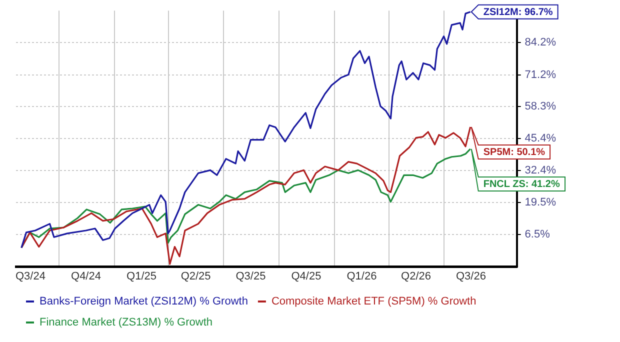 Image resolution: width=620 pixels, height=342 pixels. Describe the element at coordinates (540, 106) in the screenshot. I see `y-tick-label: 58.3%` at that location.